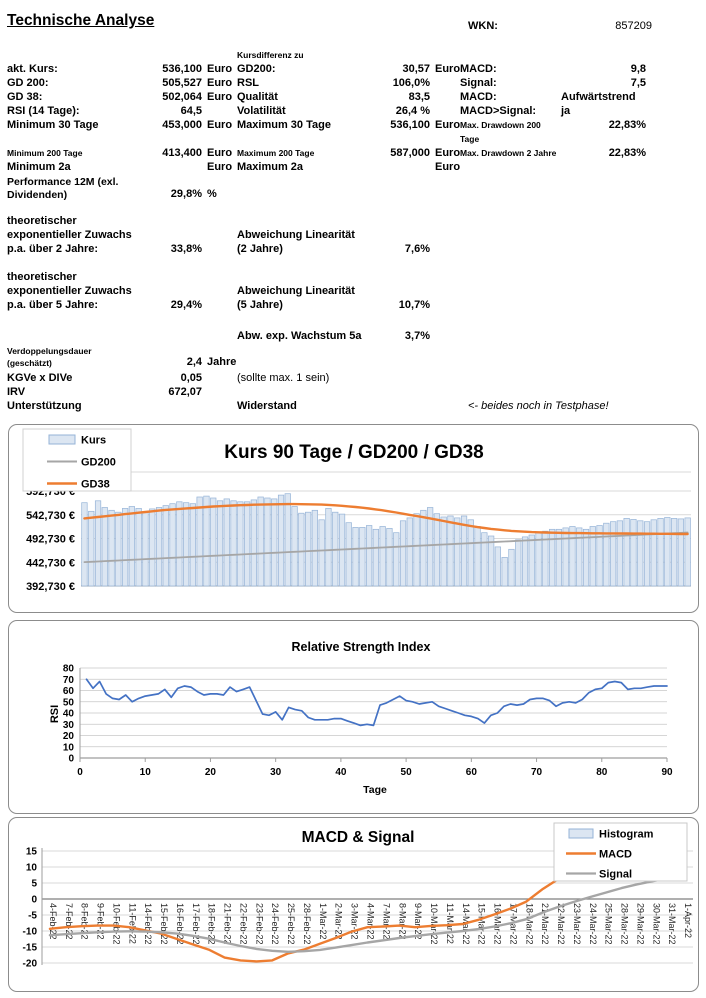 The height and width of the screenshot is (998, 706). Describe the element at coordinates (45, 153) in the screenshot. I see `stat-label: Minimum 200 Tage` at that location.